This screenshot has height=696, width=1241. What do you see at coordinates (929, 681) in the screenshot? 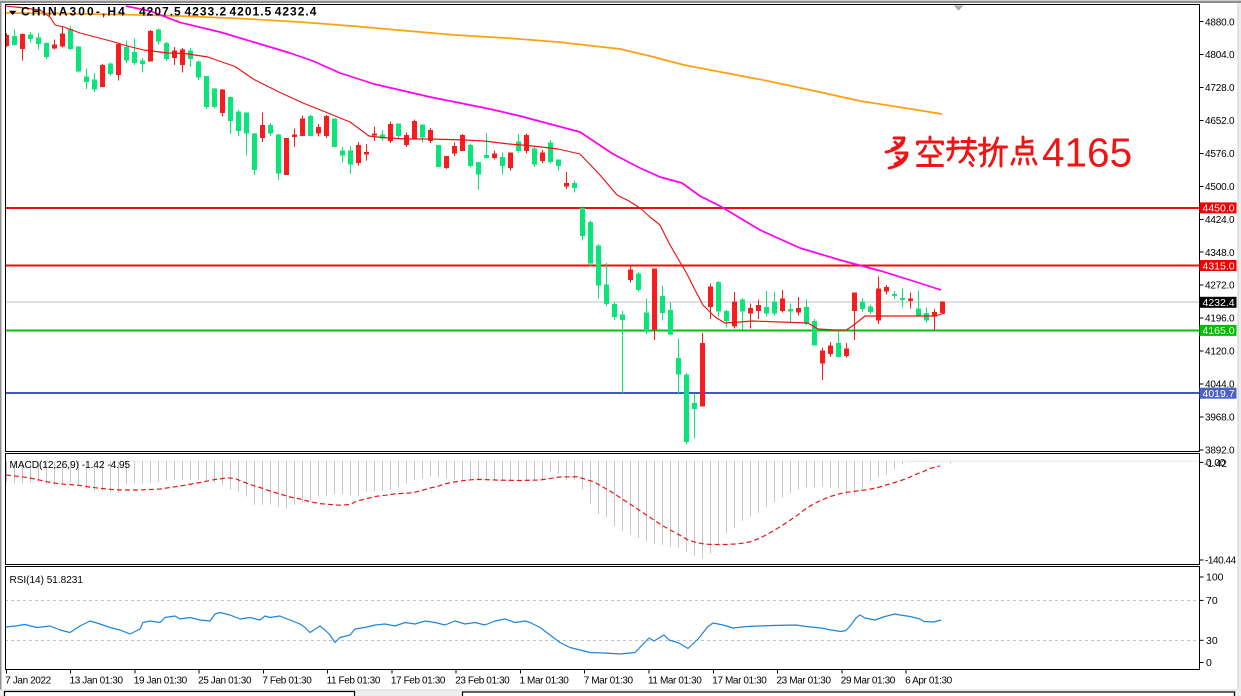
I see `svg-text: 6 Apr 01:30` at bounding box center [929, 681].